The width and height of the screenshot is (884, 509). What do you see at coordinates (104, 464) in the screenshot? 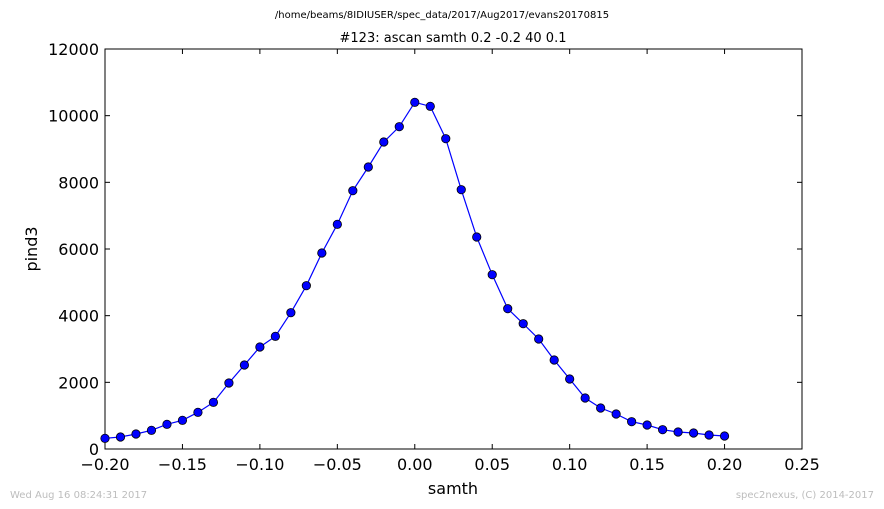
I see `x-tick-label: −0.20` at bounding box center [104, 464].